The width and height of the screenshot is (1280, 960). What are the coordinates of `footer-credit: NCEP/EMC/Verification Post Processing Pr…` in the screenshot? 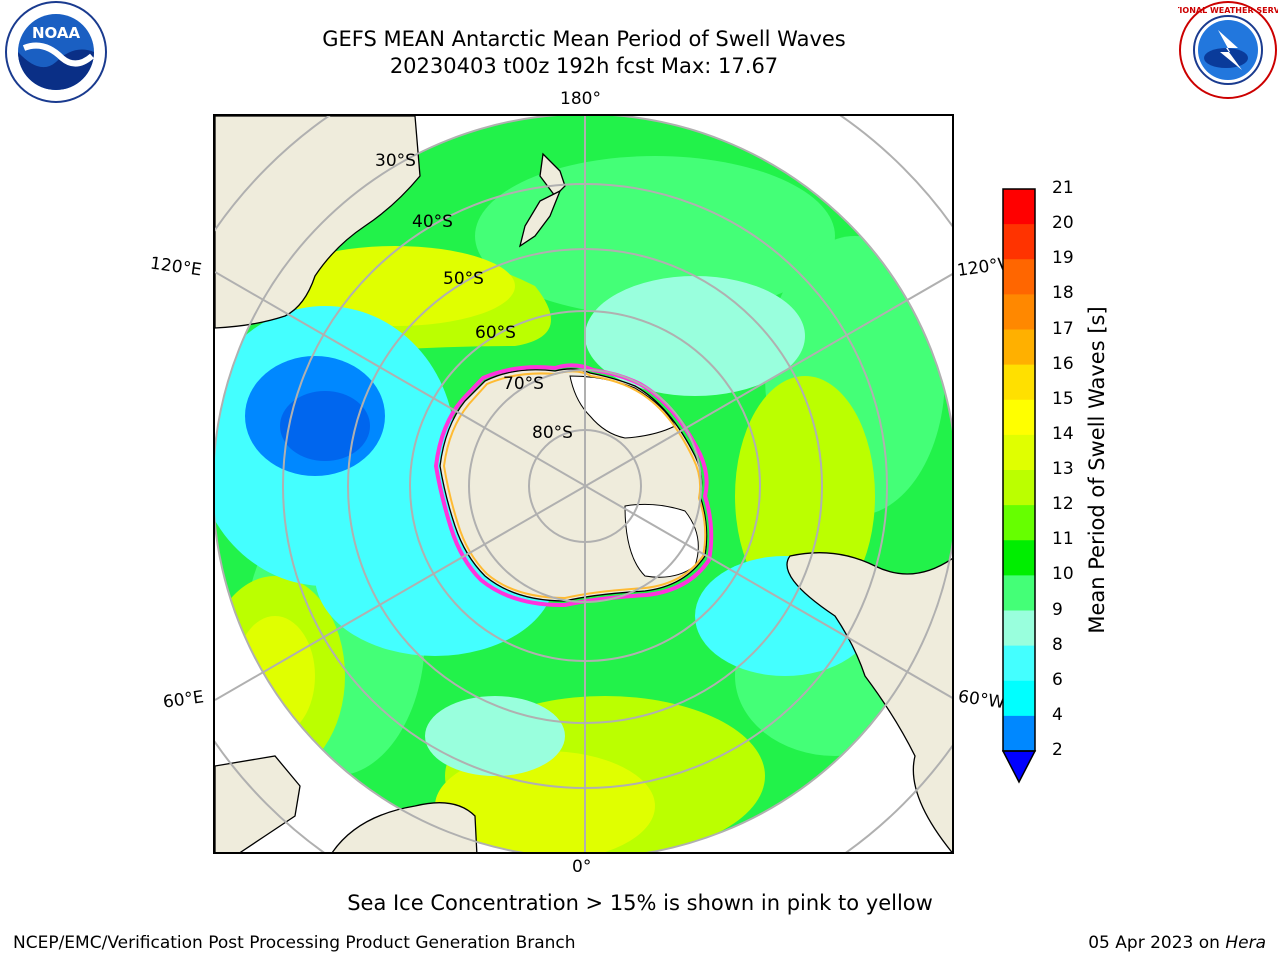 It's located at (294, 943).